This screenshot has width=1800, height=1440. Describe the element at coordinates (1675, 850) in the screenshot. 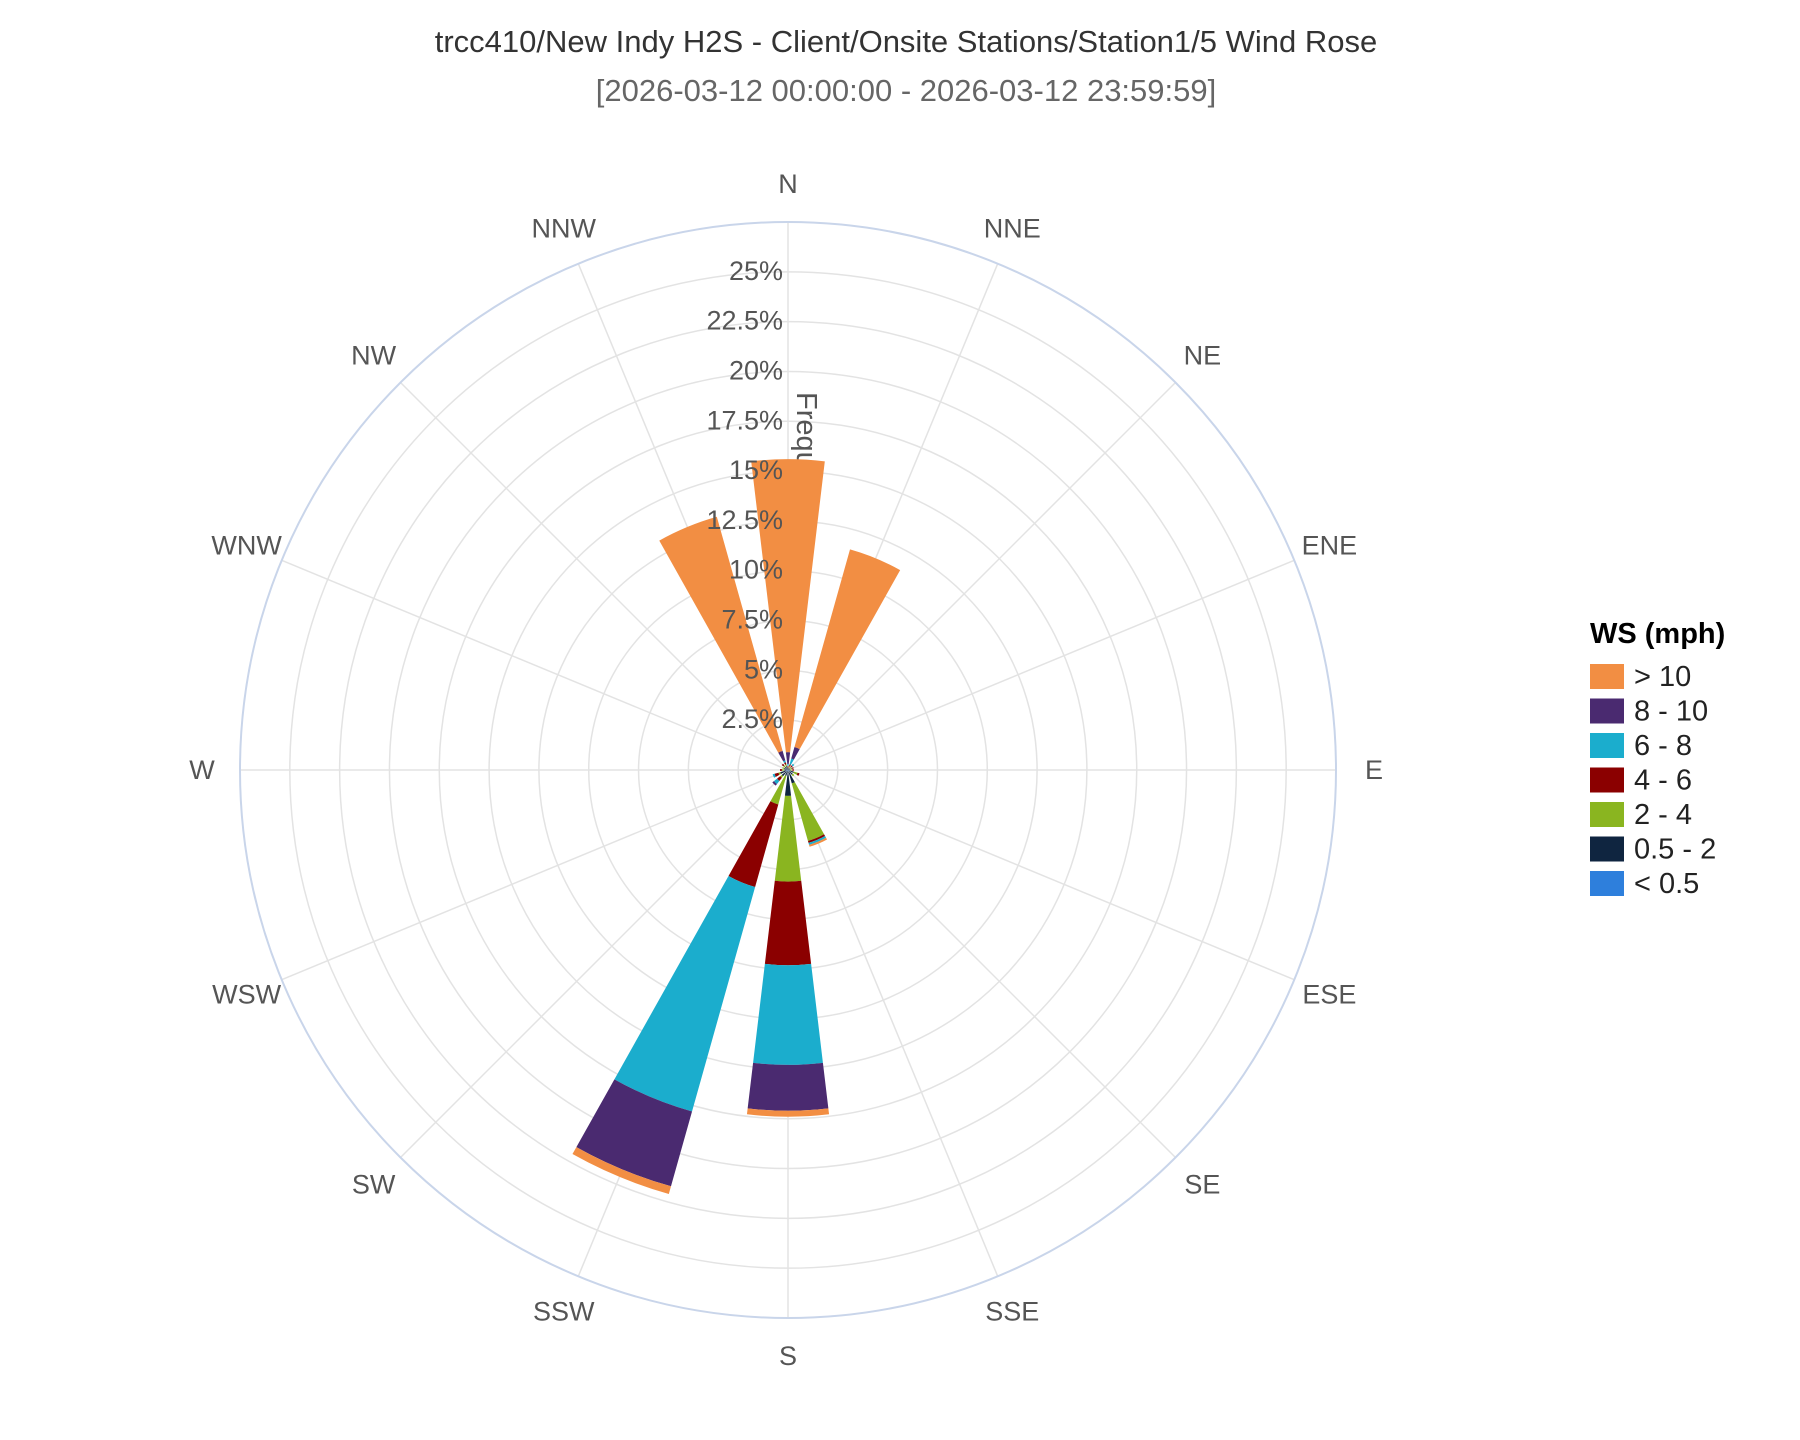

I see `legend-label: 0.5 - 2` at that location.